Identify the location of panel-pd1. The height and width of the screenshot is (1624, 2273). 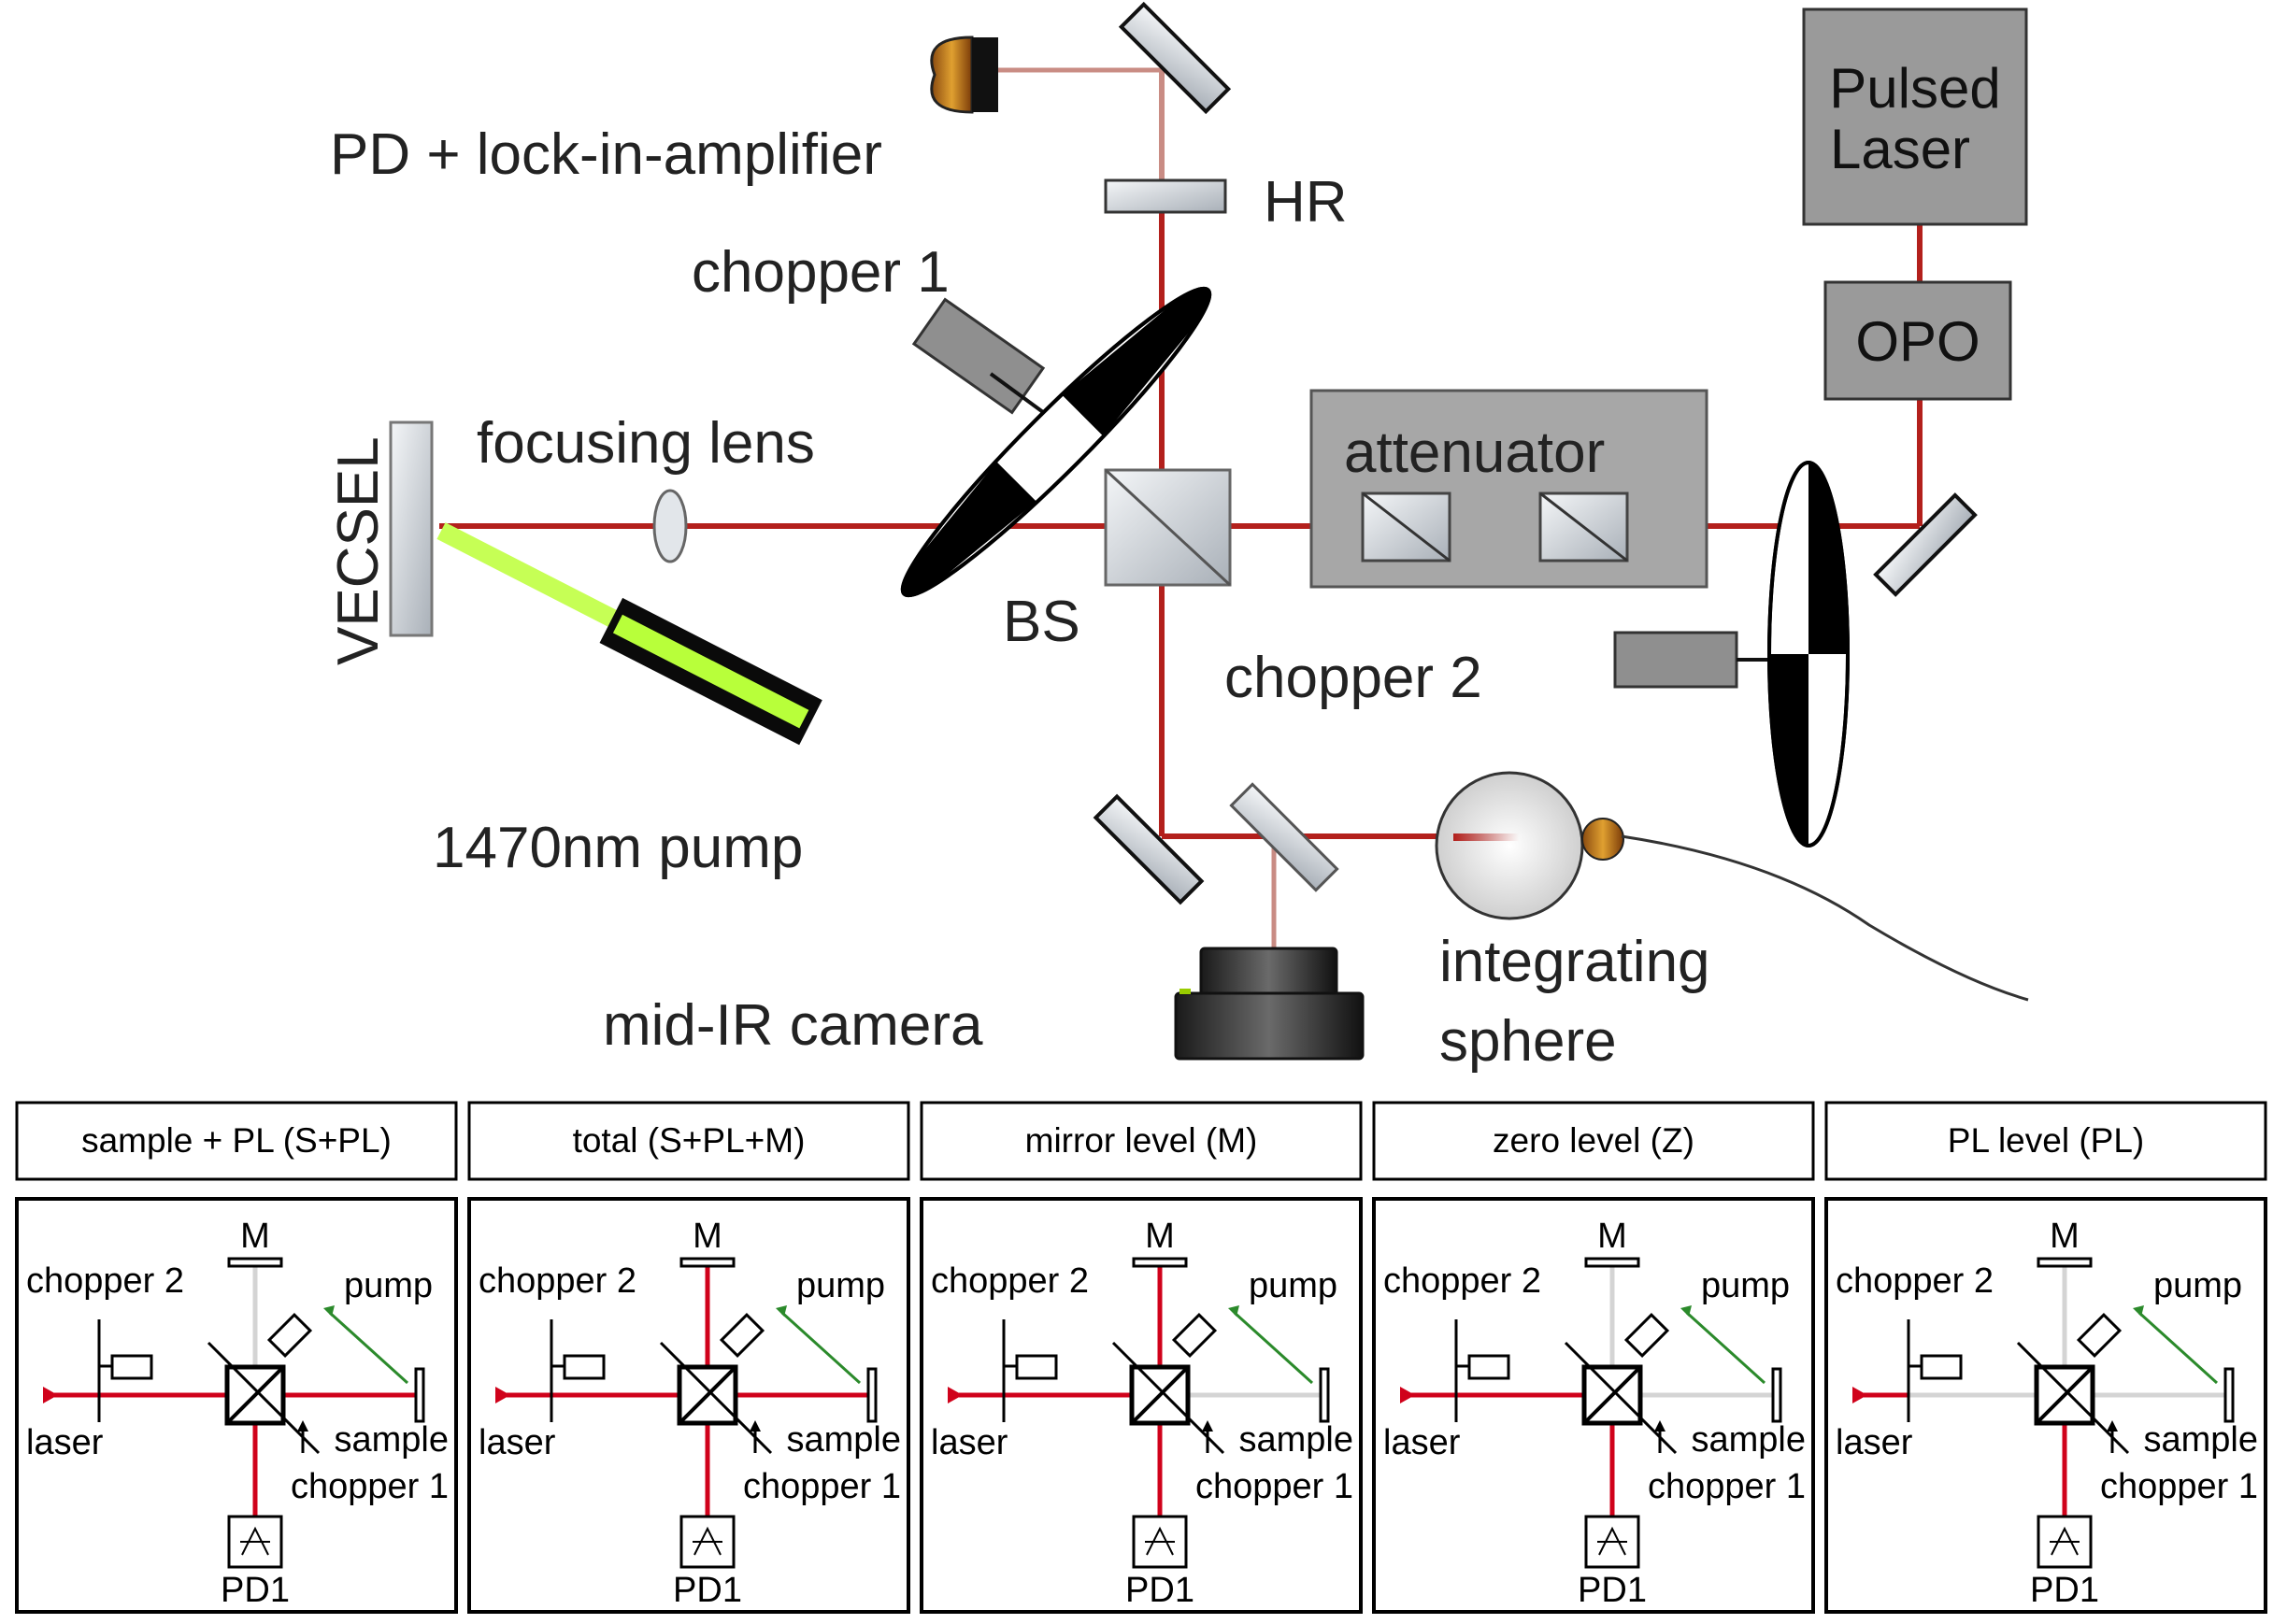
(1612, 1542).